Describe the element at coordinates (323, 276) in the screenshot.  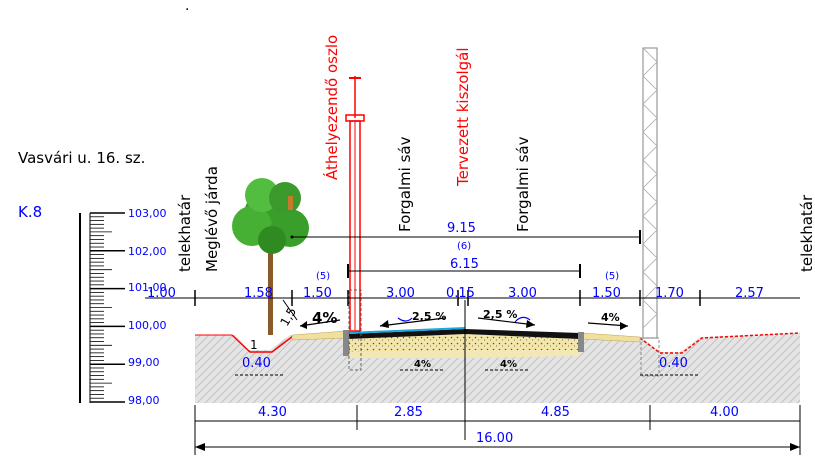
I see `paren-5-left: (5)` at that location.